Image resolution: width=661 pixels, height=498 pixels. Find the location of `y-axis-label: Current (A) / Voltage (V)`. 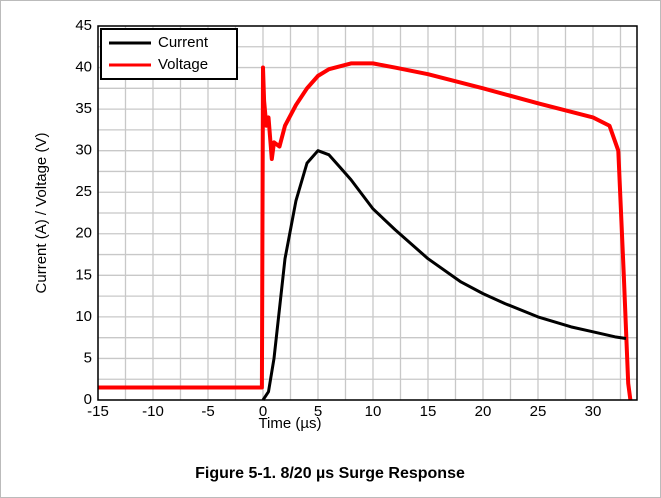

y-axis-label: Current (A) / Voltage (V) is located at coordinates (41, 213).